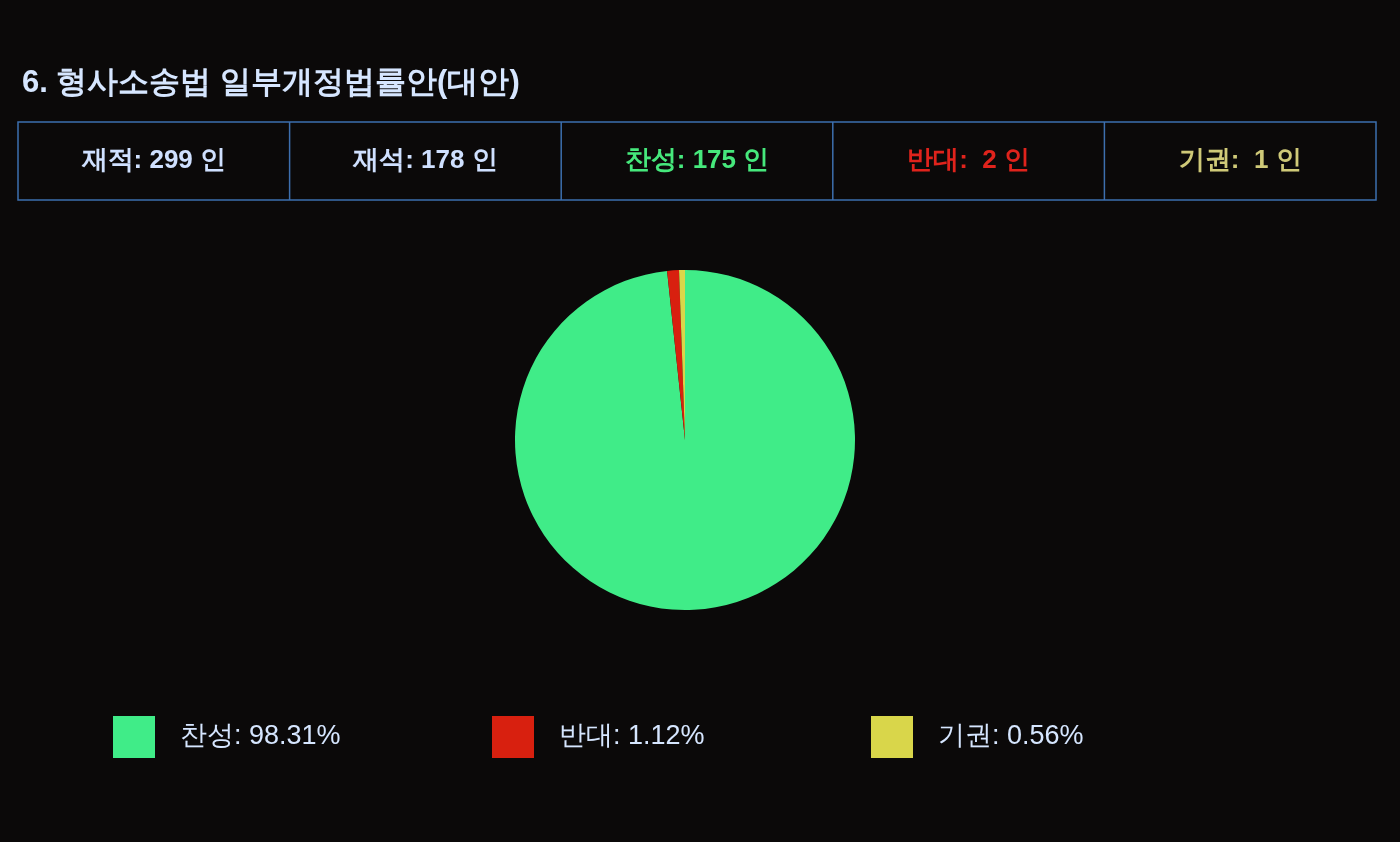 Image resolution: width=1400 pixels, height=842 pixels. What do you see at coordinates (271, 82) in the screenshot?
I see `title: 6. 형사소송법 일부개정법률안(대안)` at bounding box center [271, 82].